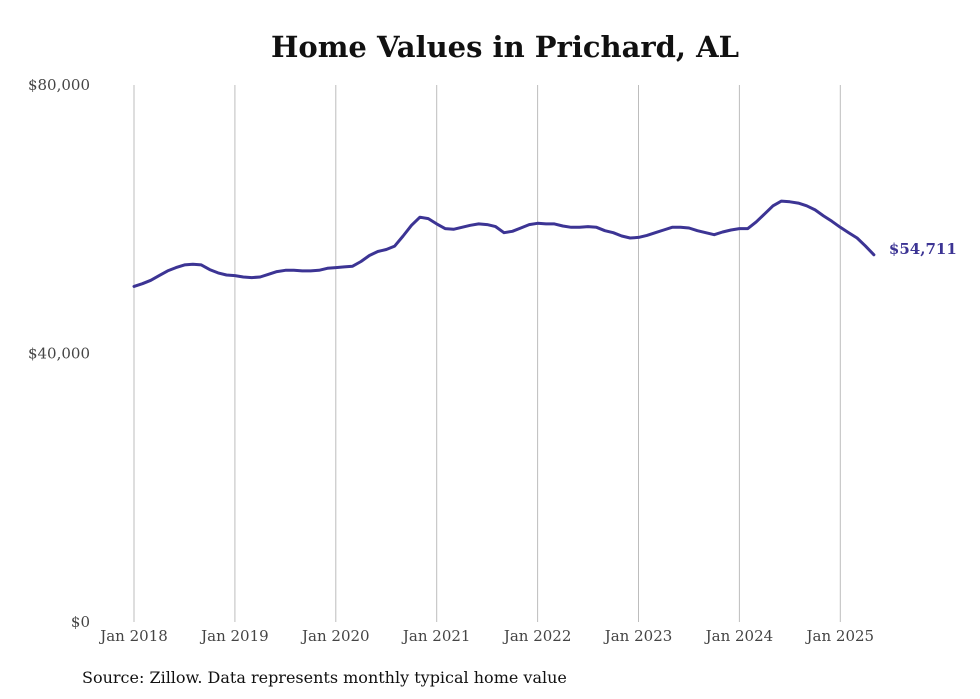  What do you see at coordinates (234, 636) in the screenshot?
I see `x-tick-label: Jan 2019` at bounding box center [234, 636].